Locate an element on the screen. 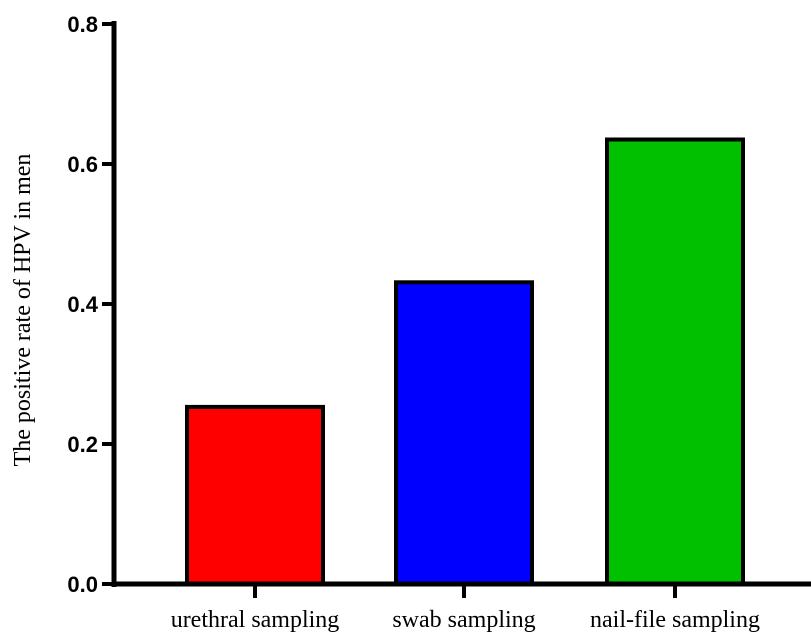 The width and height of the screenshot is (811, 636). y-tick-label: 0.2 is located at coordinates (82, 444).